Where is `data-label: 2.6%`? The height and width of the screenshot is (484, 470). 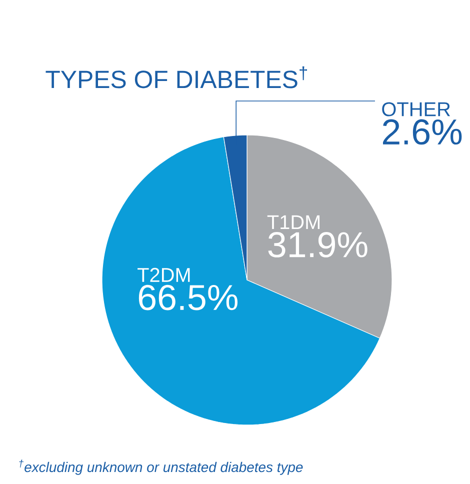
data-label: 2.6% is located at coordinates (422, 132).